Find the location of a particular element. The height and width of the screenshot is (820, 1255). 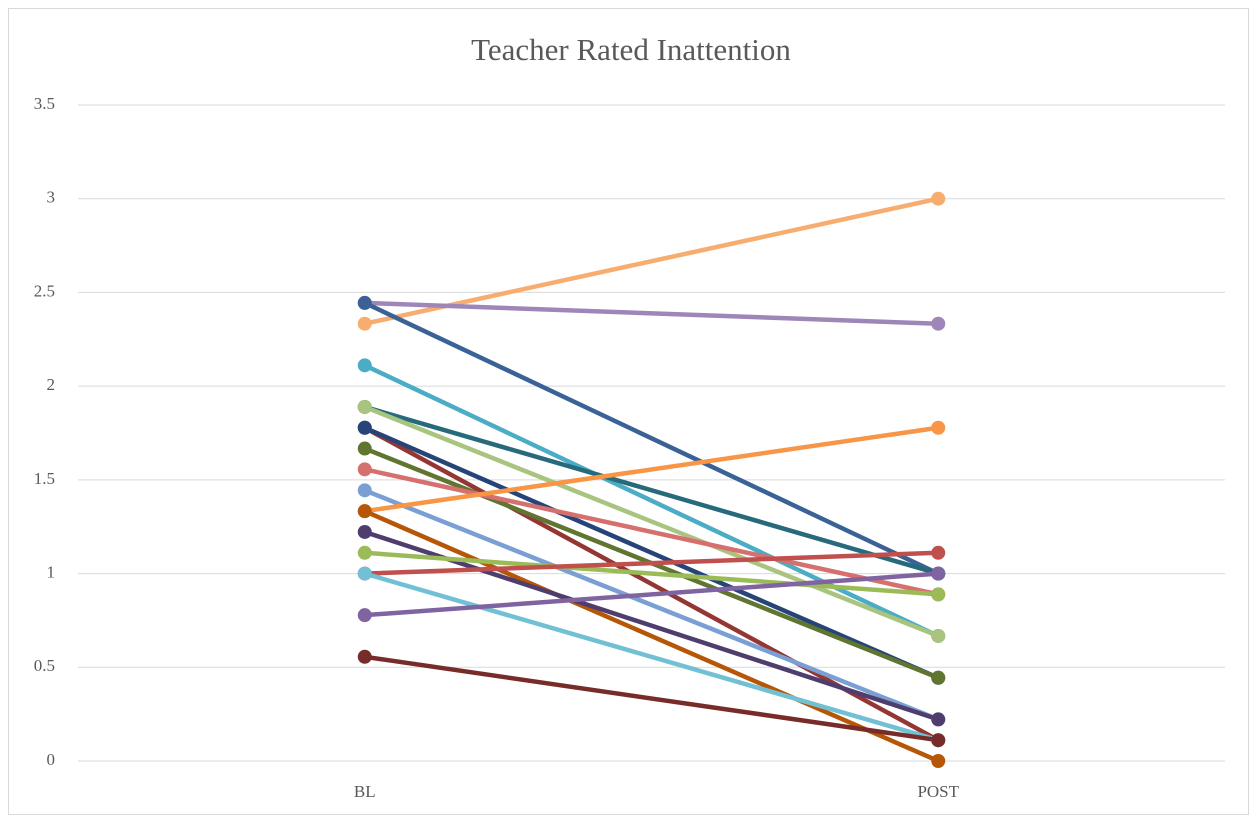

y-tick-label: 1.5 is located at coordinates (44, 478).